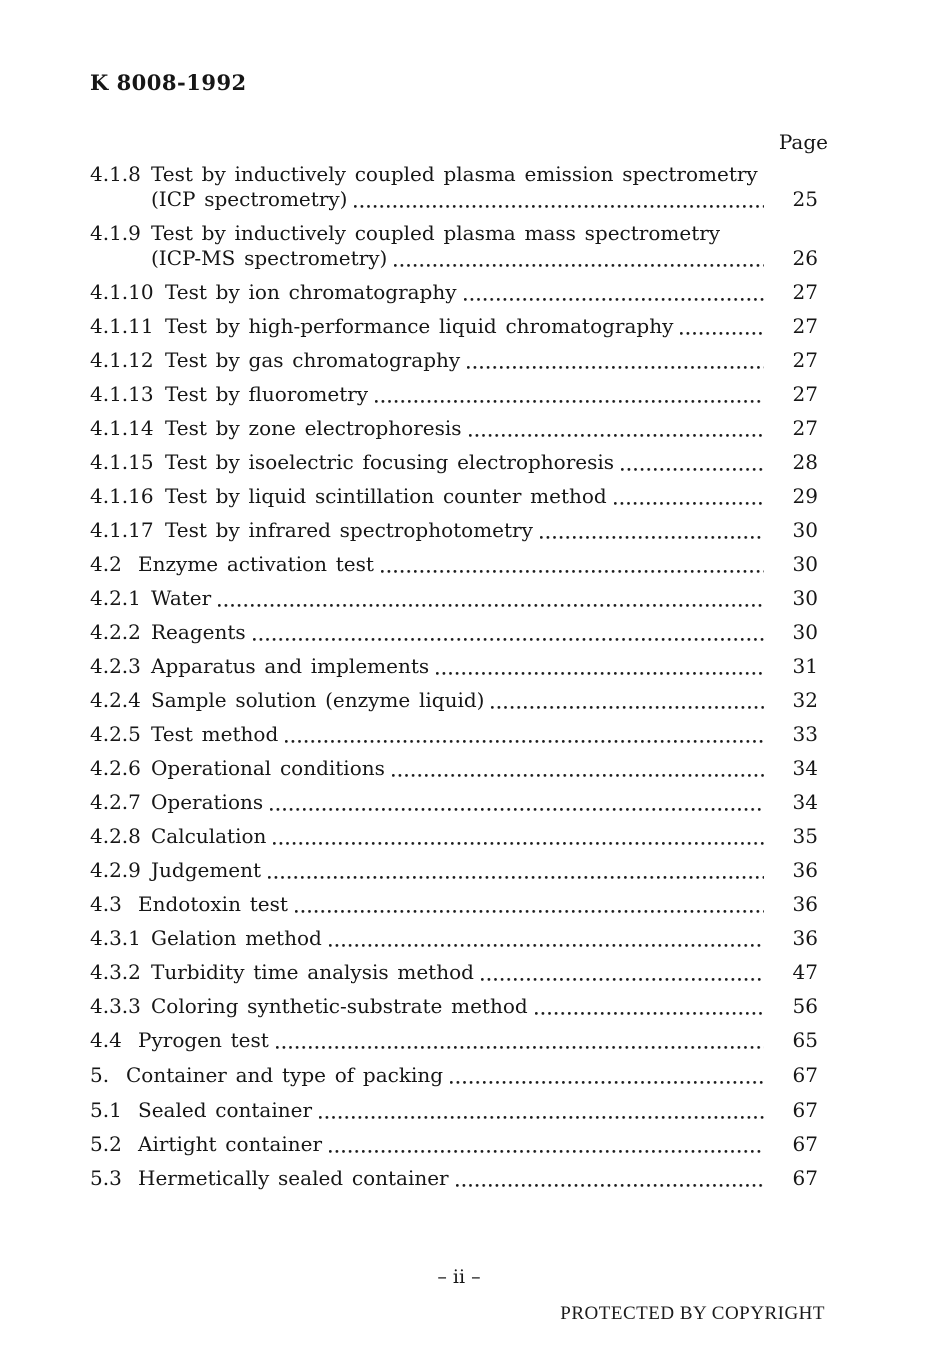 The height and width of the screenshot is (1345, 950). What do you see at coordinates (268, 768) in the screenshot?
I see `toc-entry-title: Operational conditions` at bounding box center [268, 768].